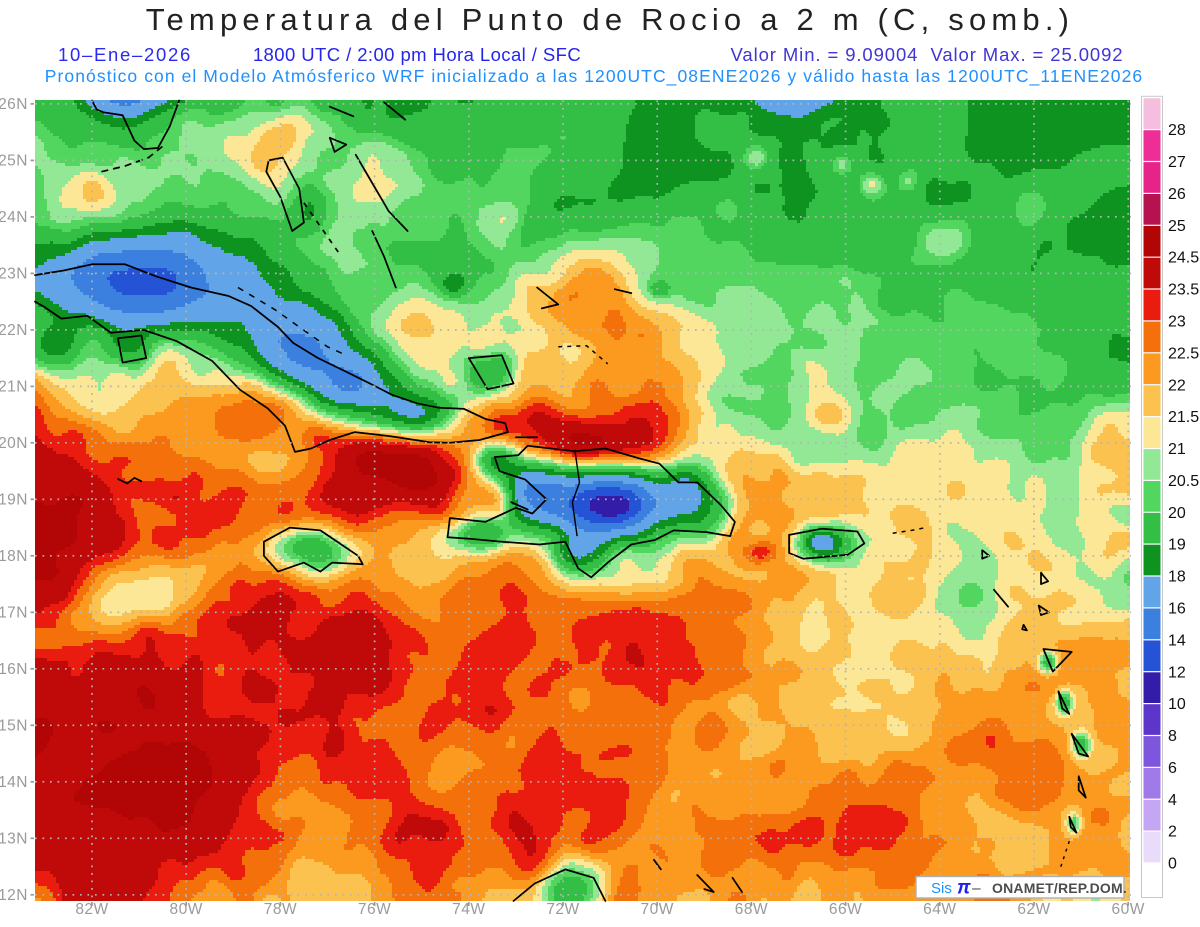 The width and height of the screenshot is (1200, 927). What do you see at coordinates (1177, 704) in the screenshot?
I see `svg-text: 10` at bounding box center [1177, 704].